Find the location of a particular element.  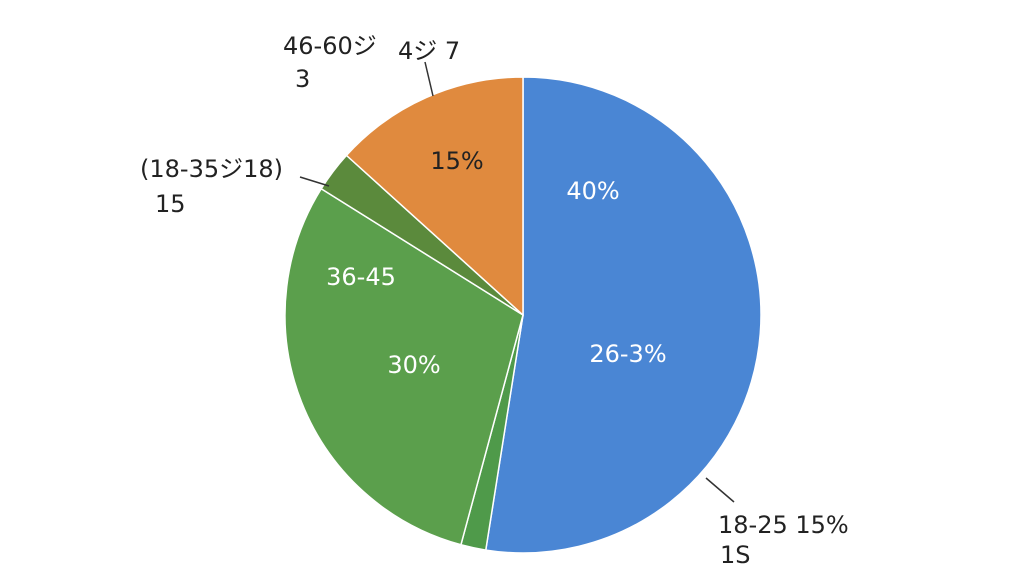

annotation: 18-25 15% is located at coordinates (783, 525).